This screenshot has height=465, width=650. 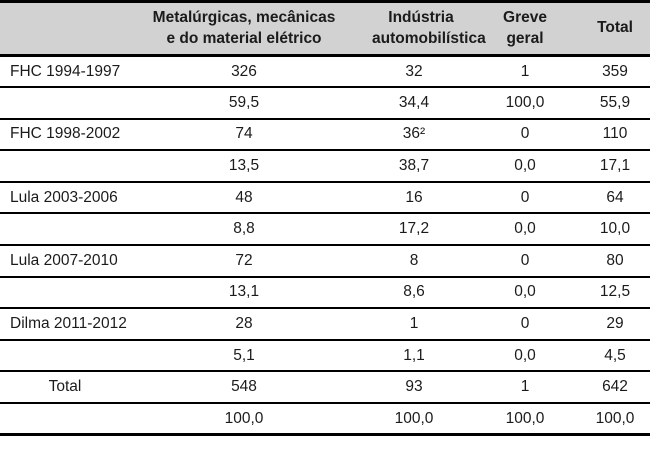 I want to click on table-row: 59,5 34,4 100,0 55,9, so click(x=325, y=103).